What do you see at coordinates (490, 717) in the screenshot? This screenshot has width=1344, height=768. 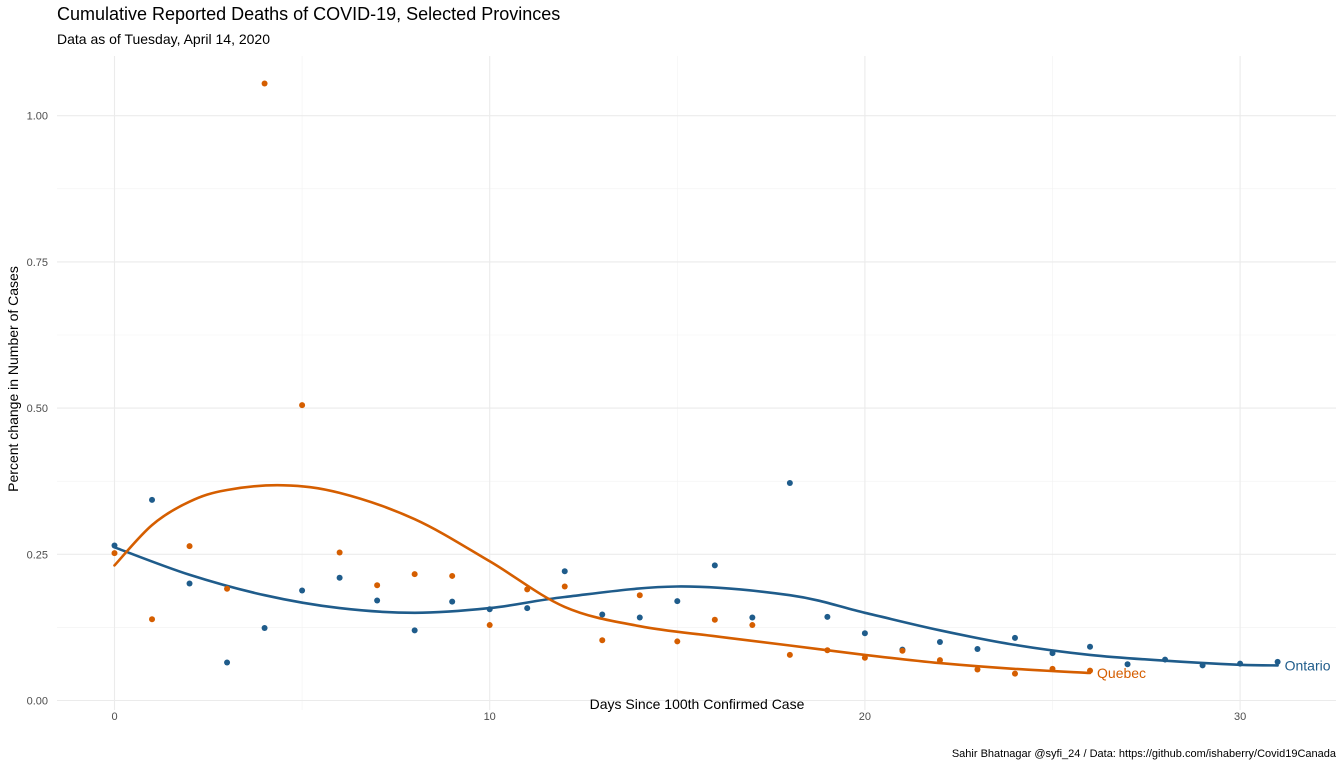 I see `x-tick-label: 10` at bounding box center [490, 717].